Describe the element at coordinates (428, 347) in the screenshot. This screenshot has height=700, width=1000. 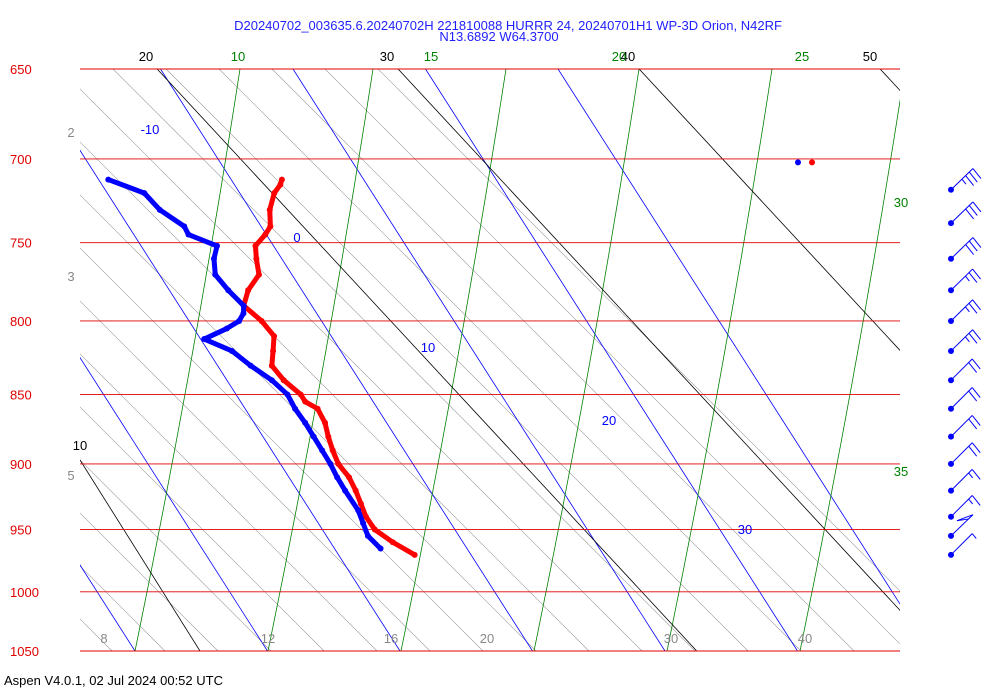
I see `mixing-ratio-label: 10` at that location.